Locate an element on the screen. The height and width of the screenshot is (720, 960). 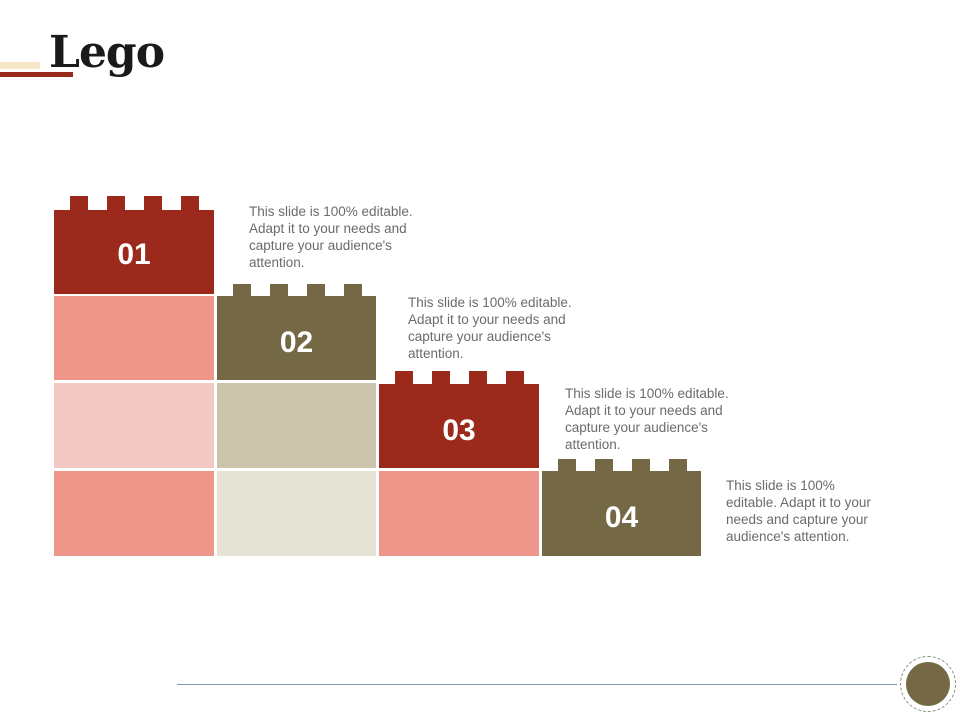
title-accent-light-bar is located at coordinates (20, 65).